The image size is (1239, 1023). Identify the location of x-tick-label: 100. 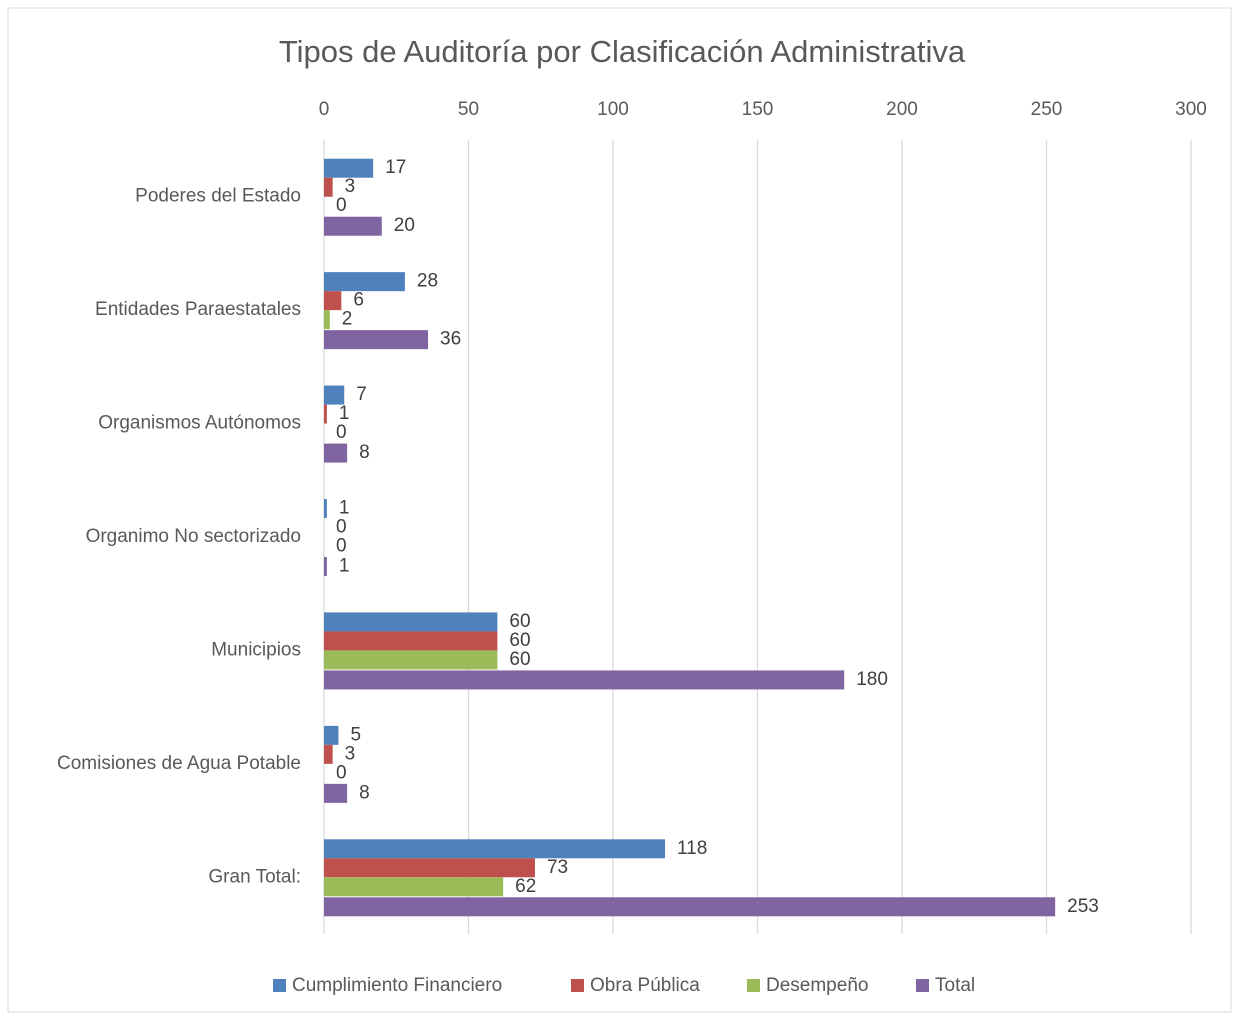
(613, 109).